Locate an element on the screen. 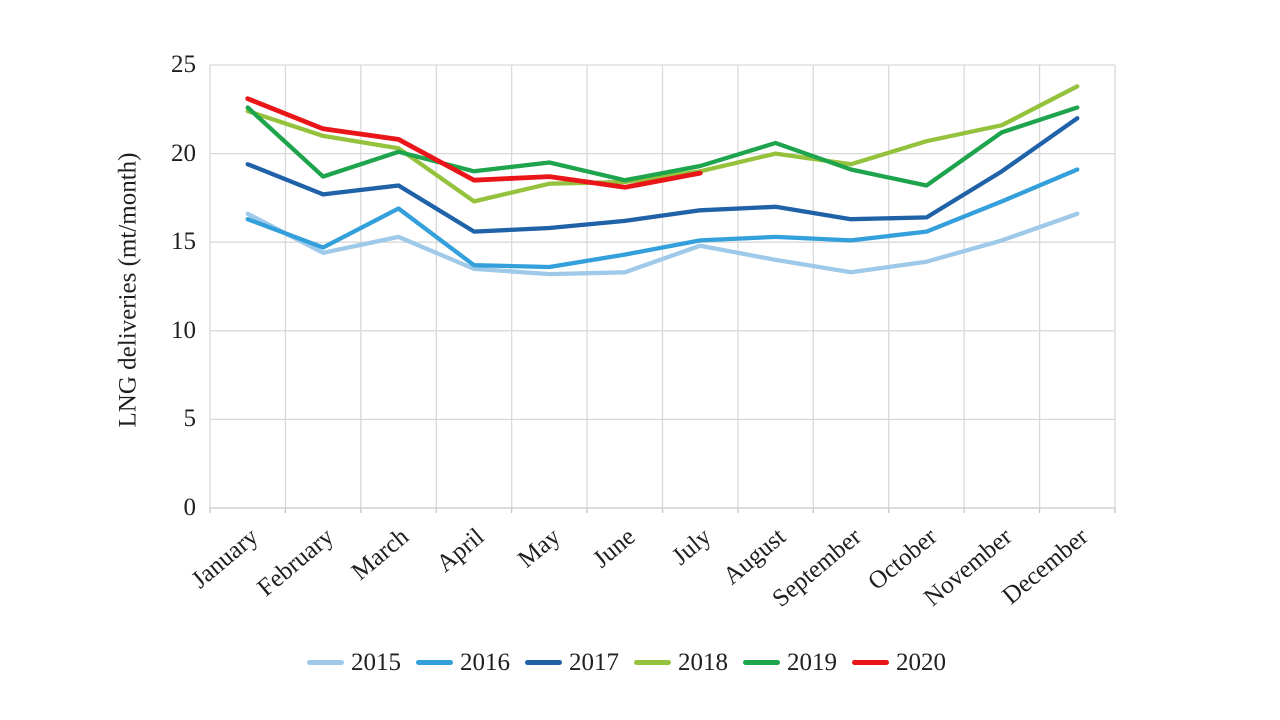 The width and height of the screenshot is (1280, 720). legend: 2015 2016 2017 2018 2019 2020 is located at coordinates (626, 662).